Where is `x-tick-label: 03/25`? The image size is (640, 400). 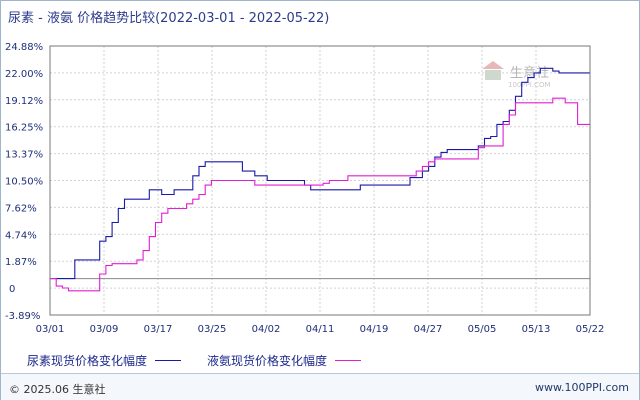 x-tick-label: 03/25 is located at coordinates (212, 329).